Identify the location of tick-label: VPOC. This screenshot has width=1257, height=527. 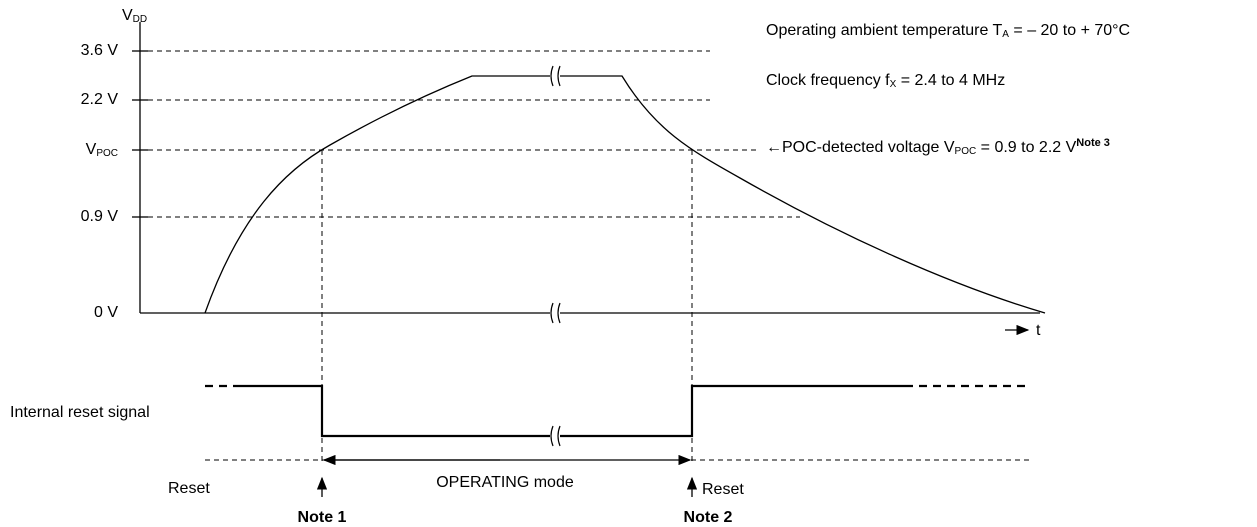
(102, 149).